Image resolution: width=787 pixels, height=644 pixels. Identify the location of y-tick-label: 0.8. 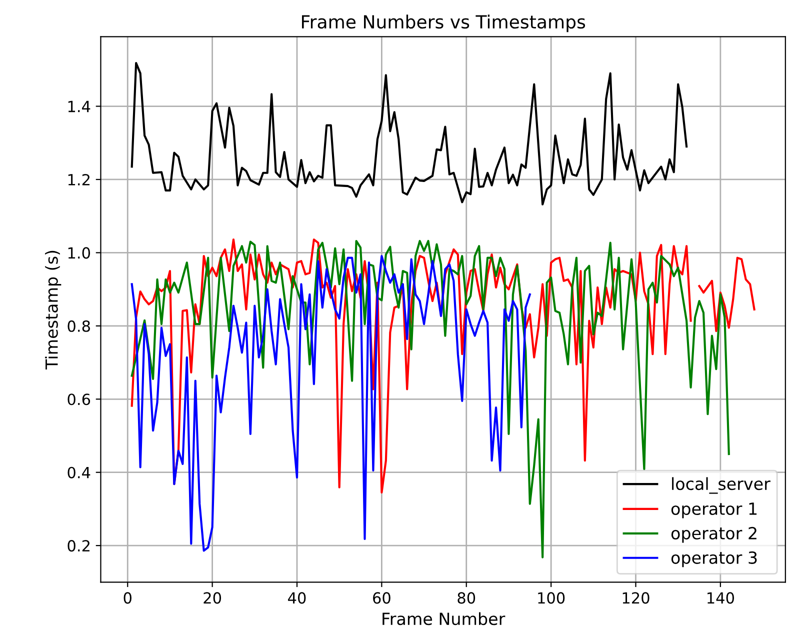
(79, 326).